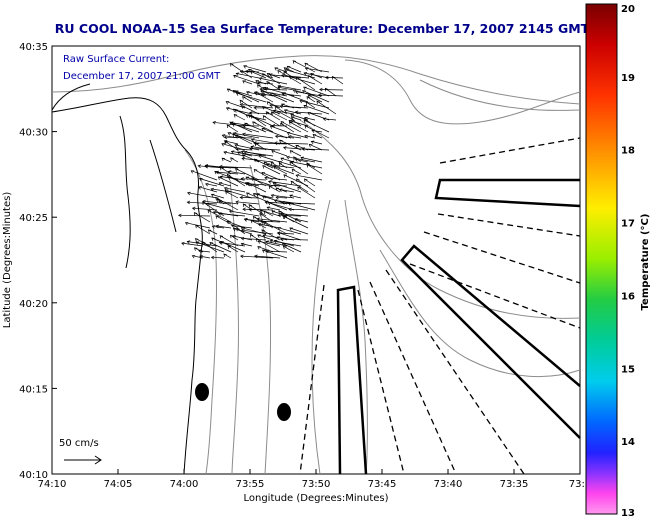 The image size is (651, 518). What do you see at coordinates (628, 78) in the screenshot?
I see `colorbar-tick-label: 19` at bounding box center [628, 78].